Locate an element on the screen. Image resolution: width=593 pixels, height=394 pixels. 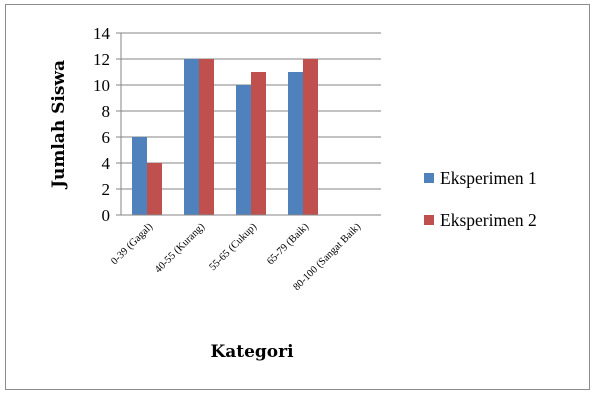
y-tick-label: 2 is located at coordinates (106, 189).